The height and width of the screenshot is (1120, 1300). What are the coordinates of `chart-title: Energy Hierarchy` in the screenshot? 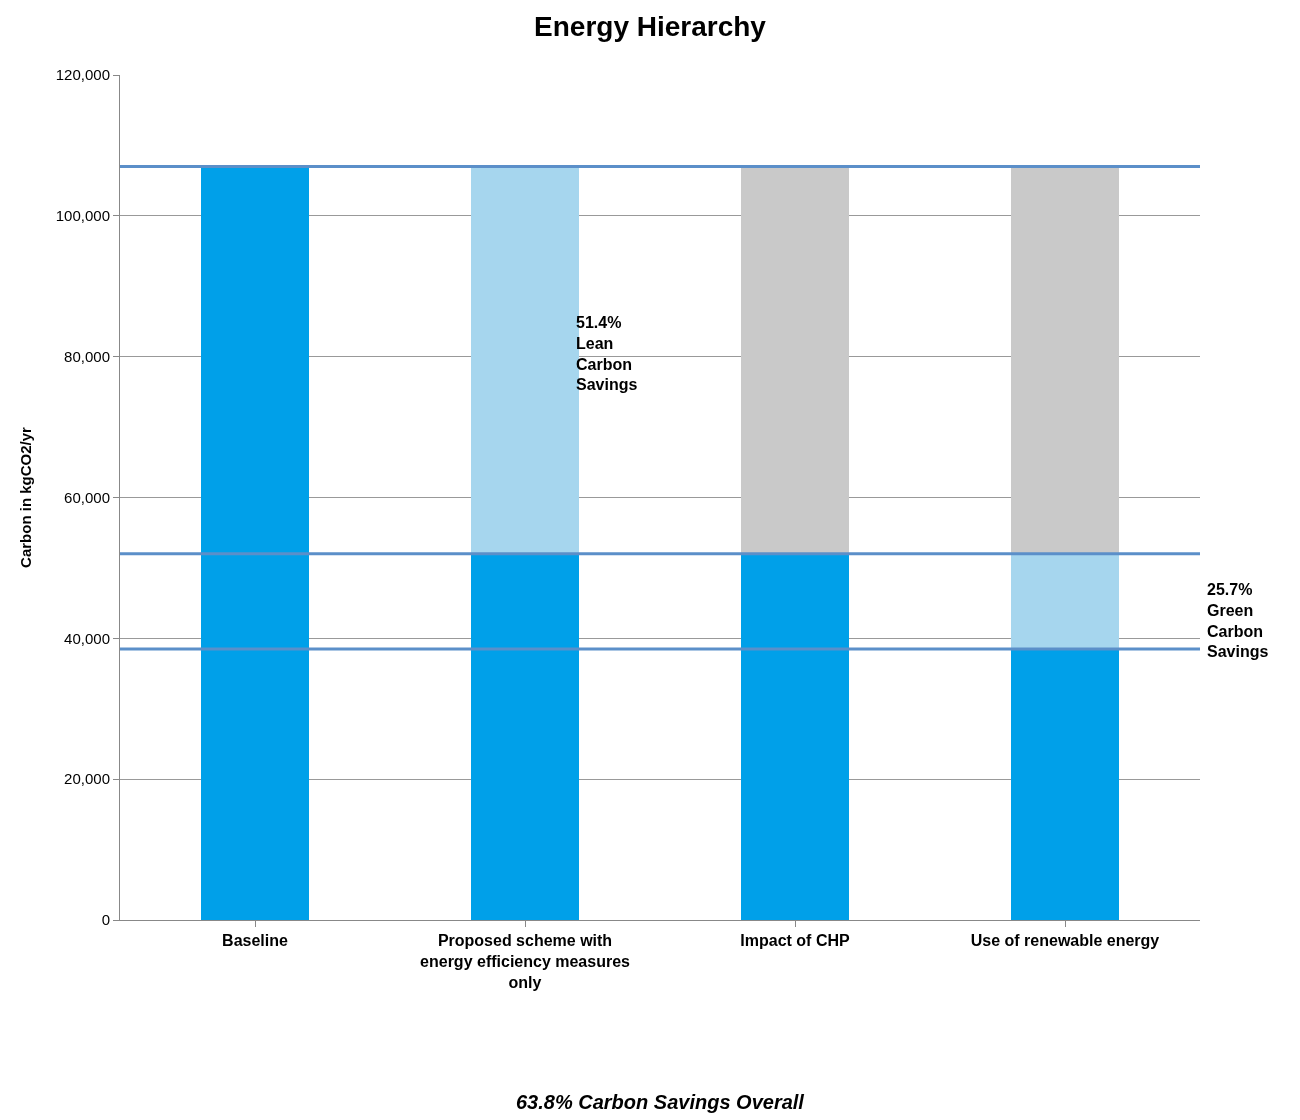 It's located at (650, 27).